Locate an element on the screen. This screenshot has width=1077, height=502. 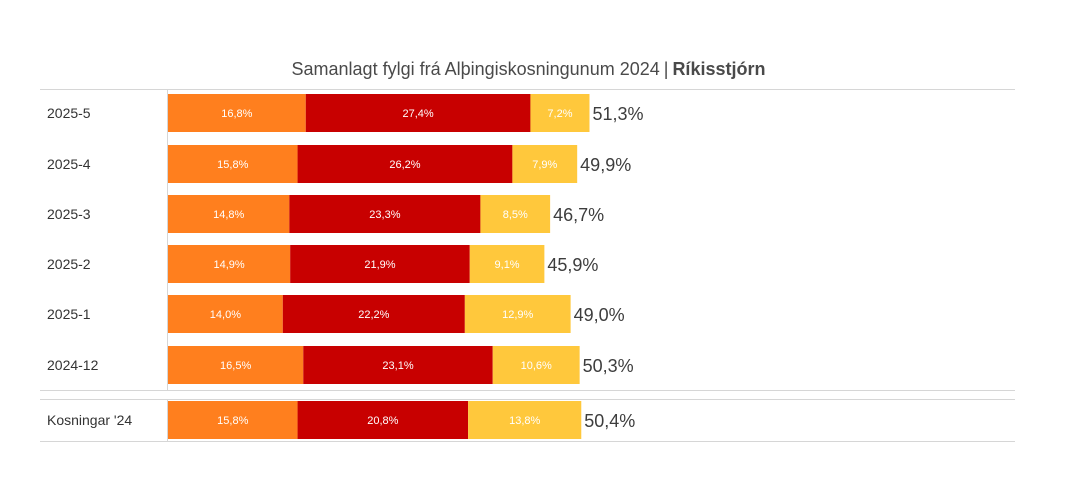
category-label: 2025-5 is located at coordinates (69, 113).